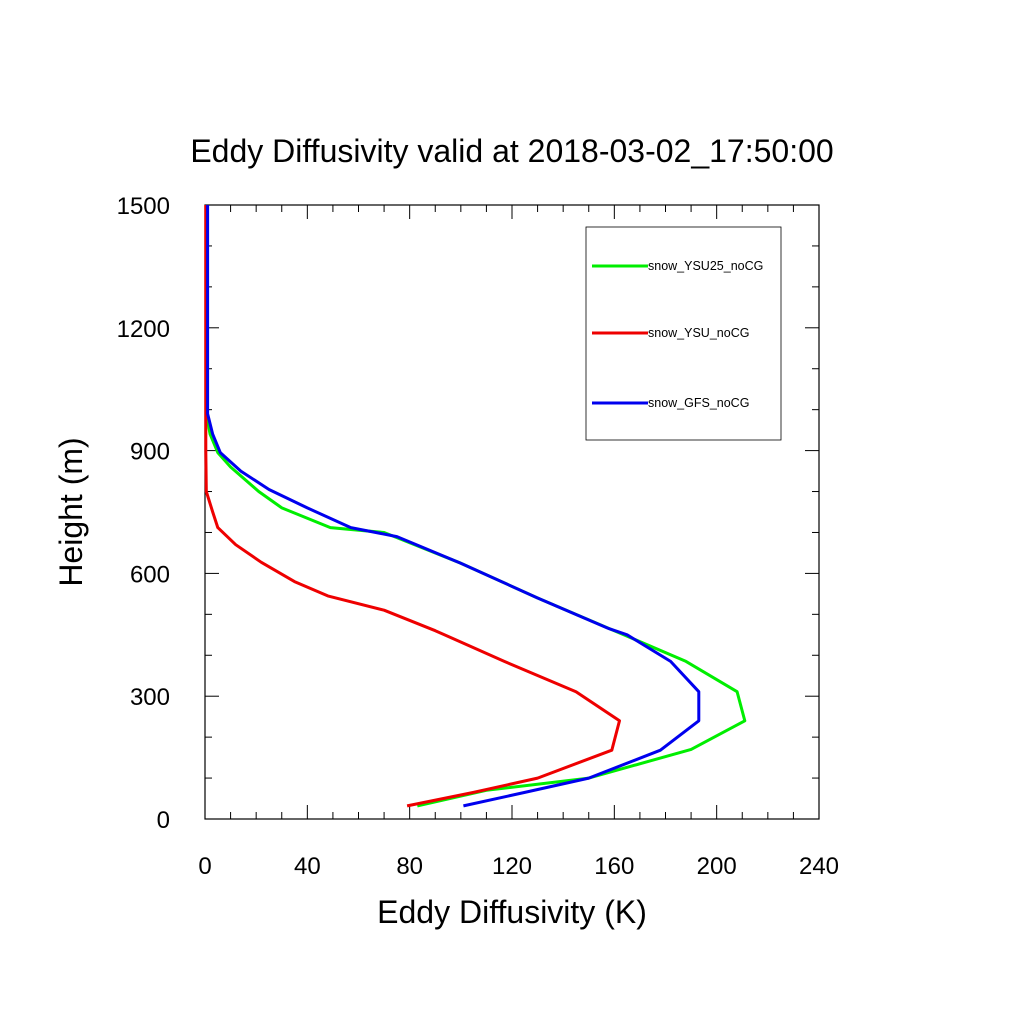  I want to click on legend-label: snow_YSU_noCG, so click(698, 333).